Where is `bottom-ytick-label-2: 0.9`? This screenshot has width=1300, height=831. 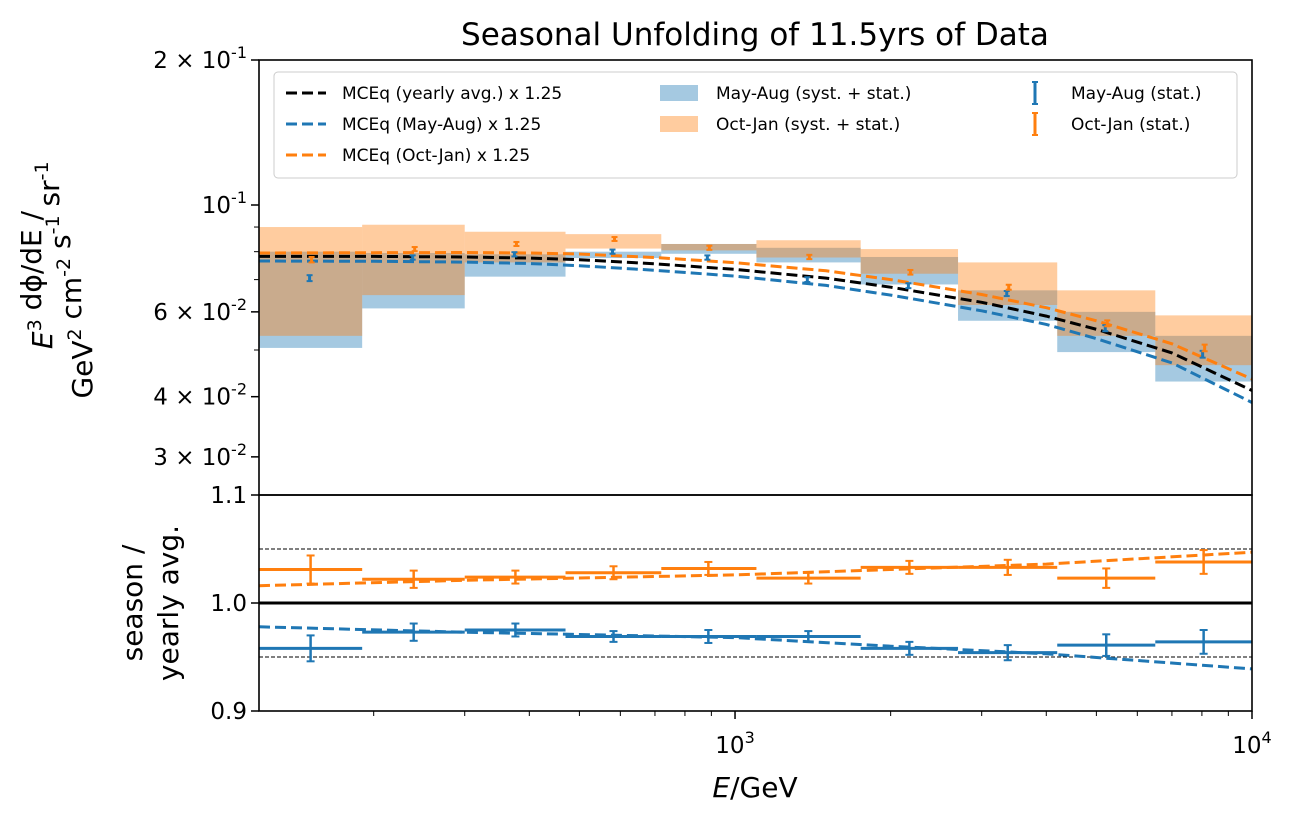
bottom-ytick-label-2: 0.9 is located at coordinates (228, 712).